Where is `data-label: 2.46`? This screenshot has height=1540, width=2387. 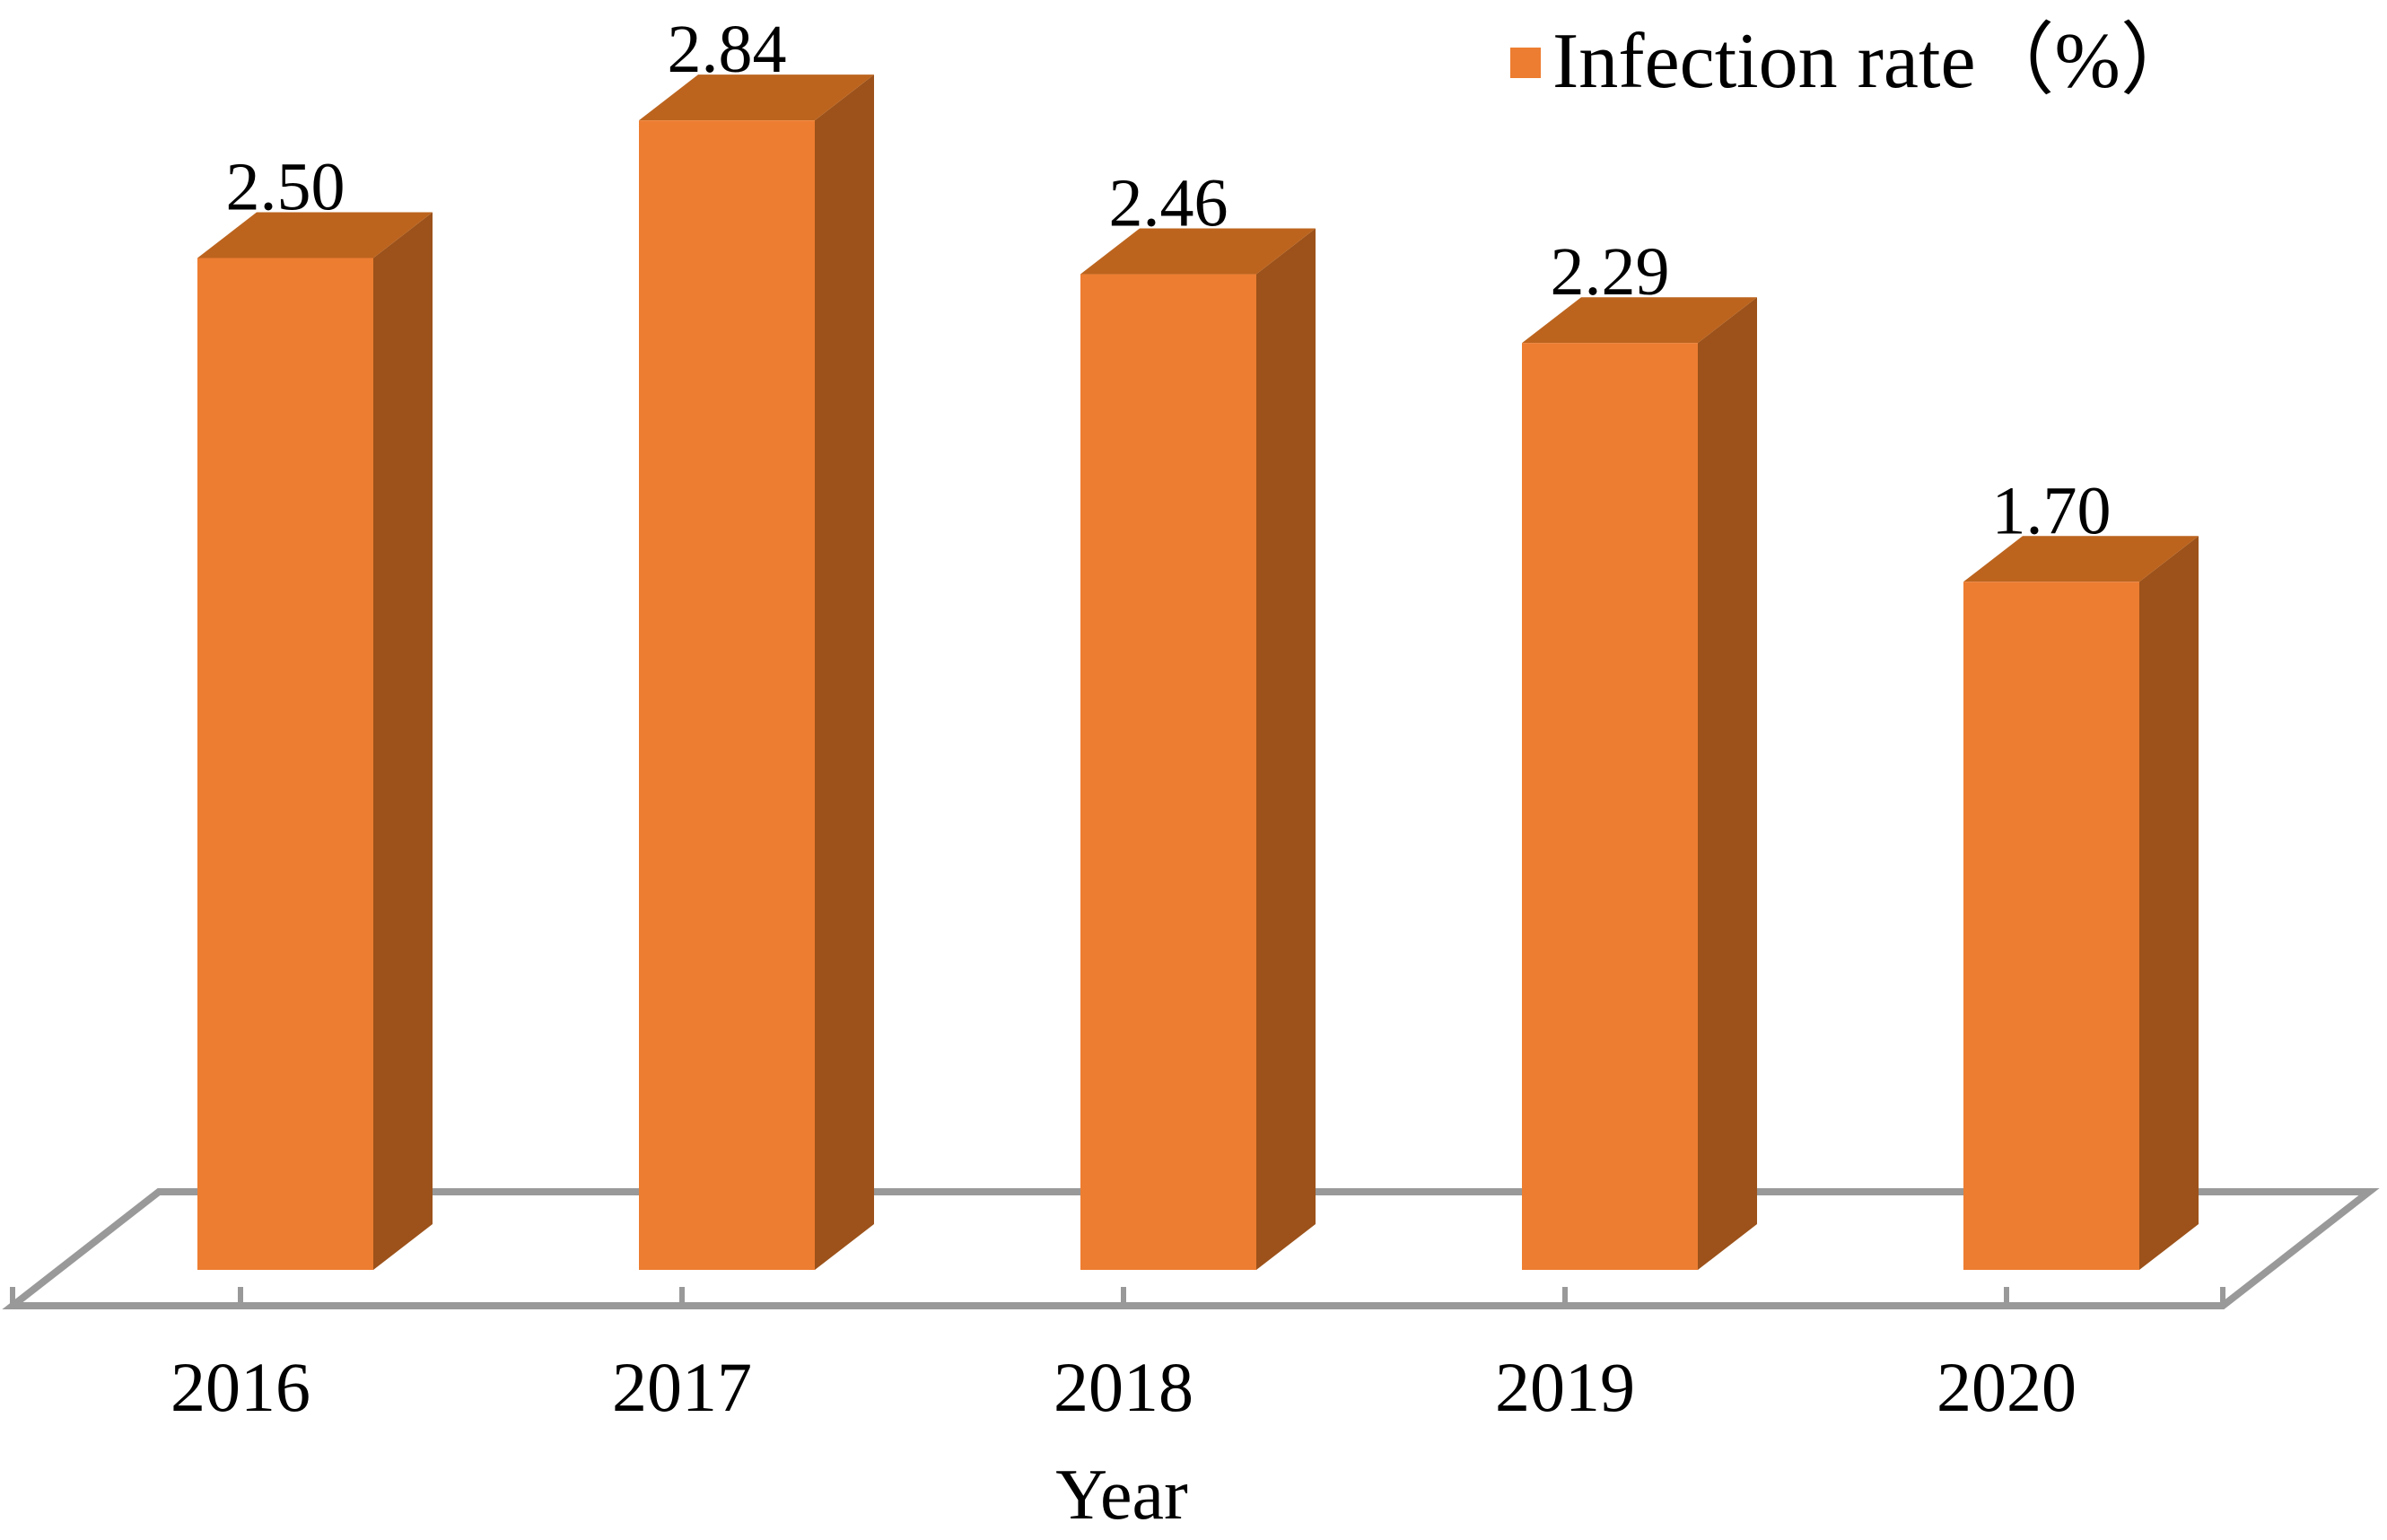
data-label: 2.46 is located at coordinates (1168, 204).